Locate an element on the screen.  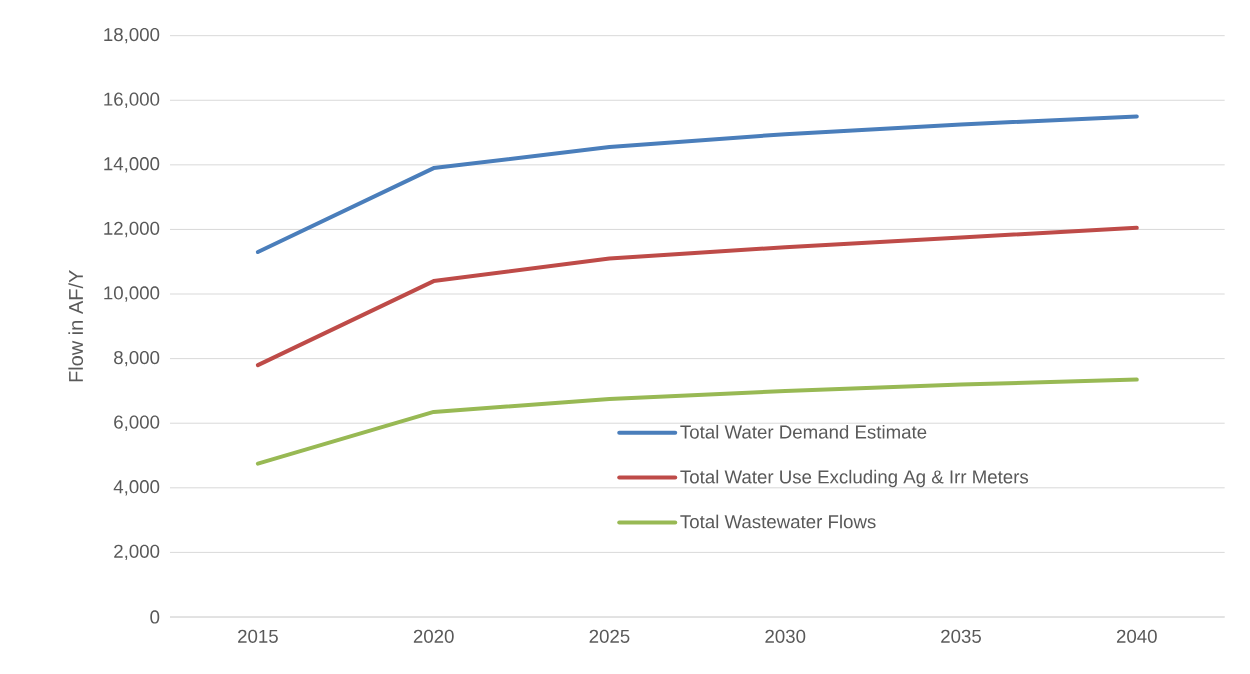
x-tick-label: 2015 is located at coordinates (258, 636).